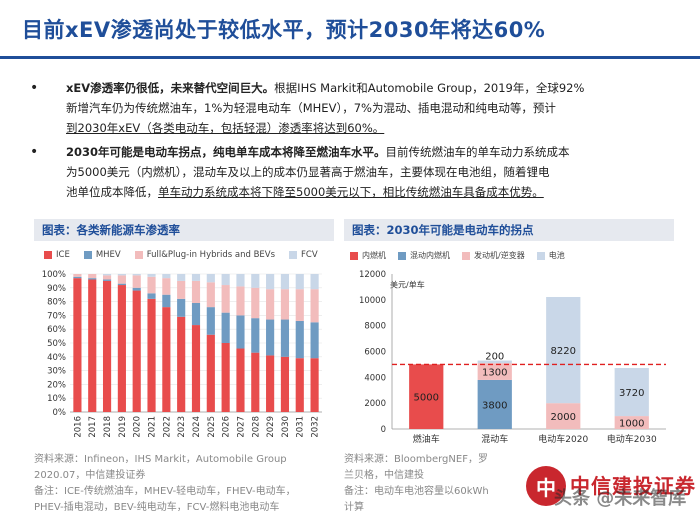  I want to click on data-label: 1000, so click(631, 424).